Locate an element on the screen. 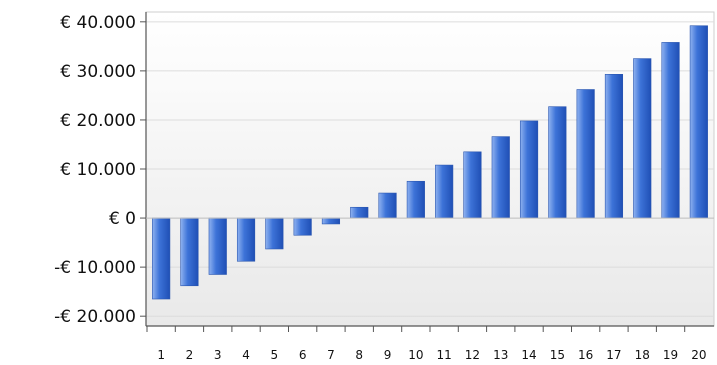  x-tick-label: 7 is located at coordinates (331, 355).